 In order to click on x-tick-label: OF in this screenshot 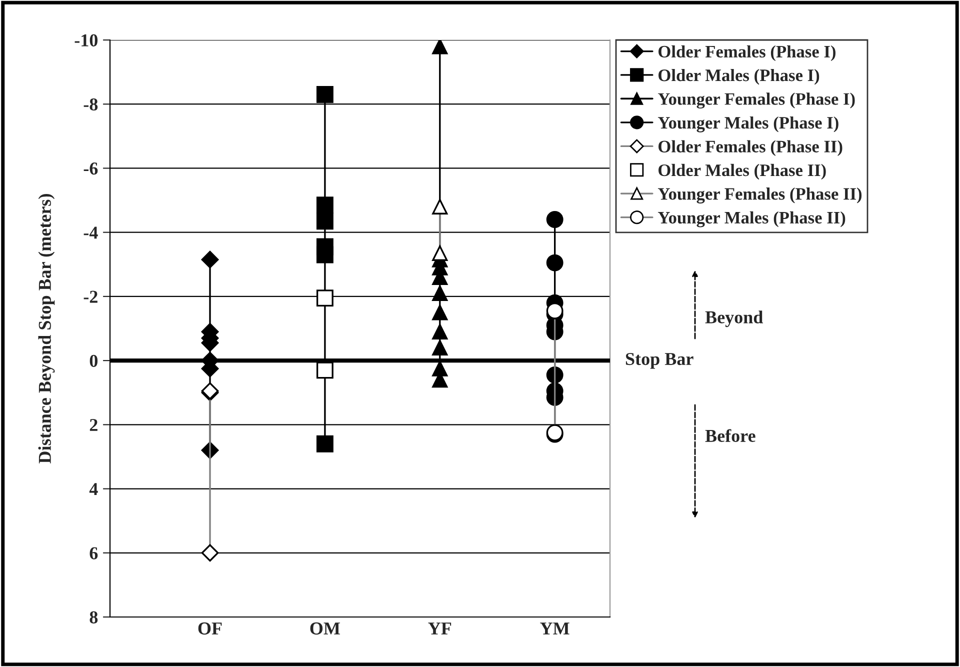, I will do `click(210, 628)`.